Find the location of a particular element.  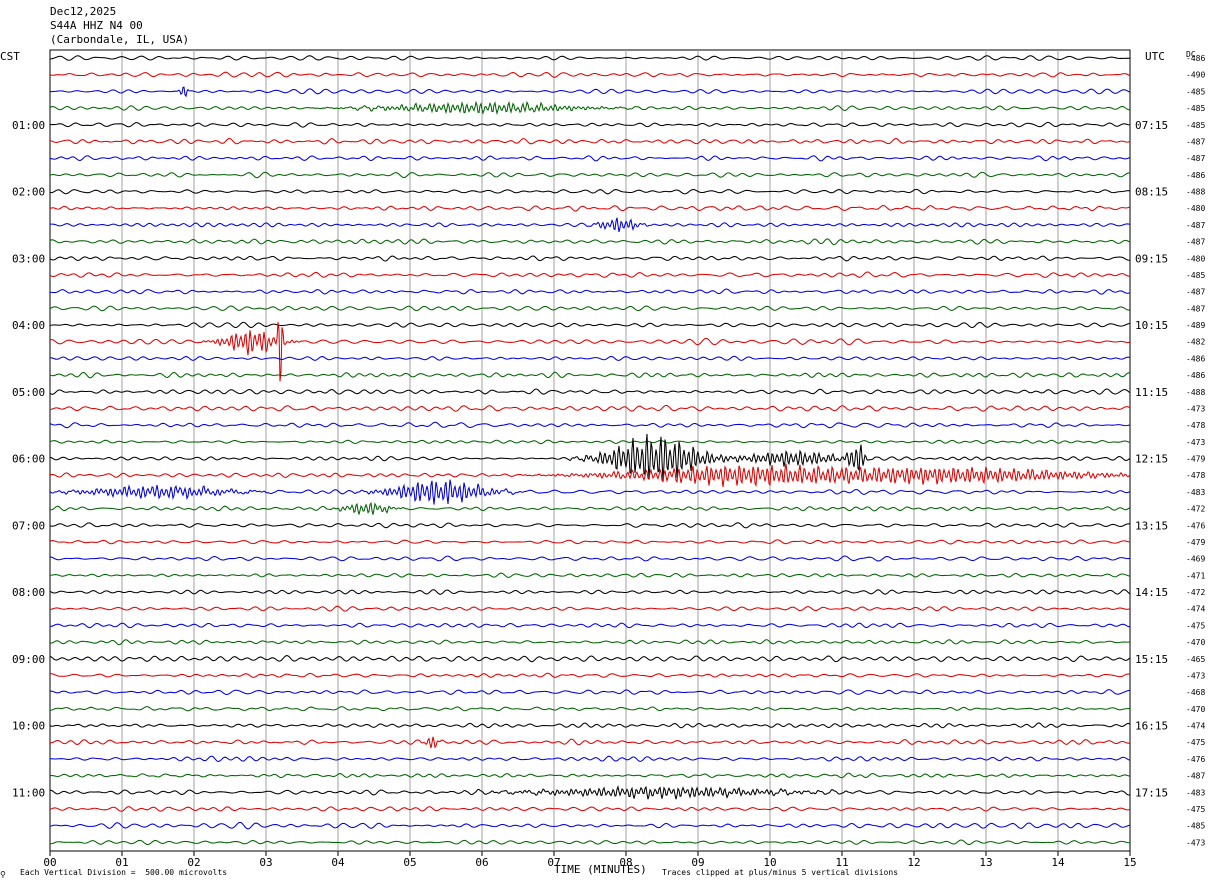

x-tick-label: 03 is located at coordinates (265, 862).